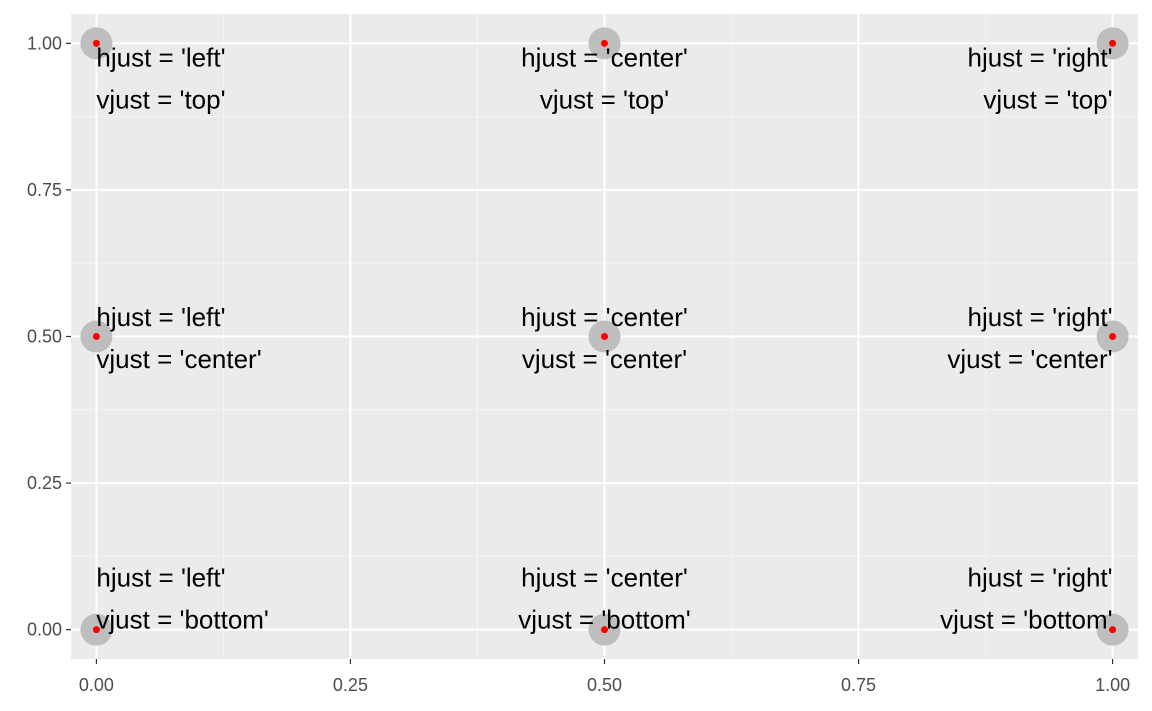  I want to click on x-tick-label: 0.75, so click(858, 685).